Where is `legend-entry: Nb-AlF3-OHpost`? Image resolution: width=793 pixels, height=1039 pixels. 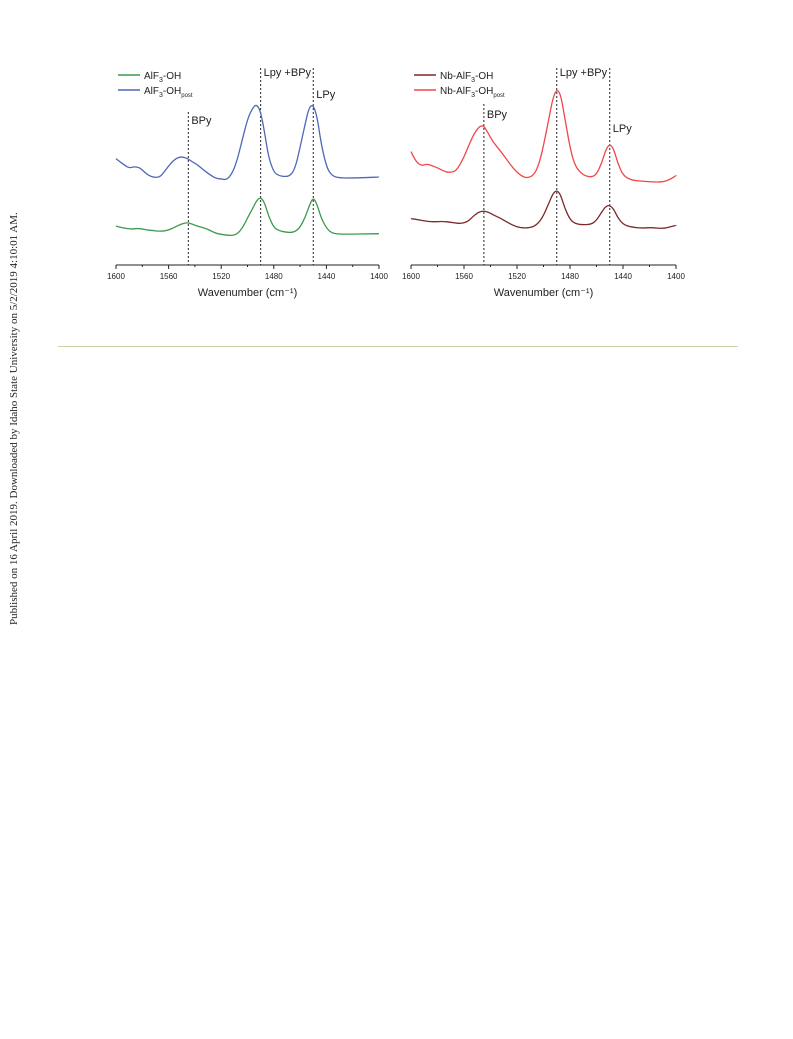 legend-entry: Nb-AlF3-OHpost is located at coordinates (472, 92).